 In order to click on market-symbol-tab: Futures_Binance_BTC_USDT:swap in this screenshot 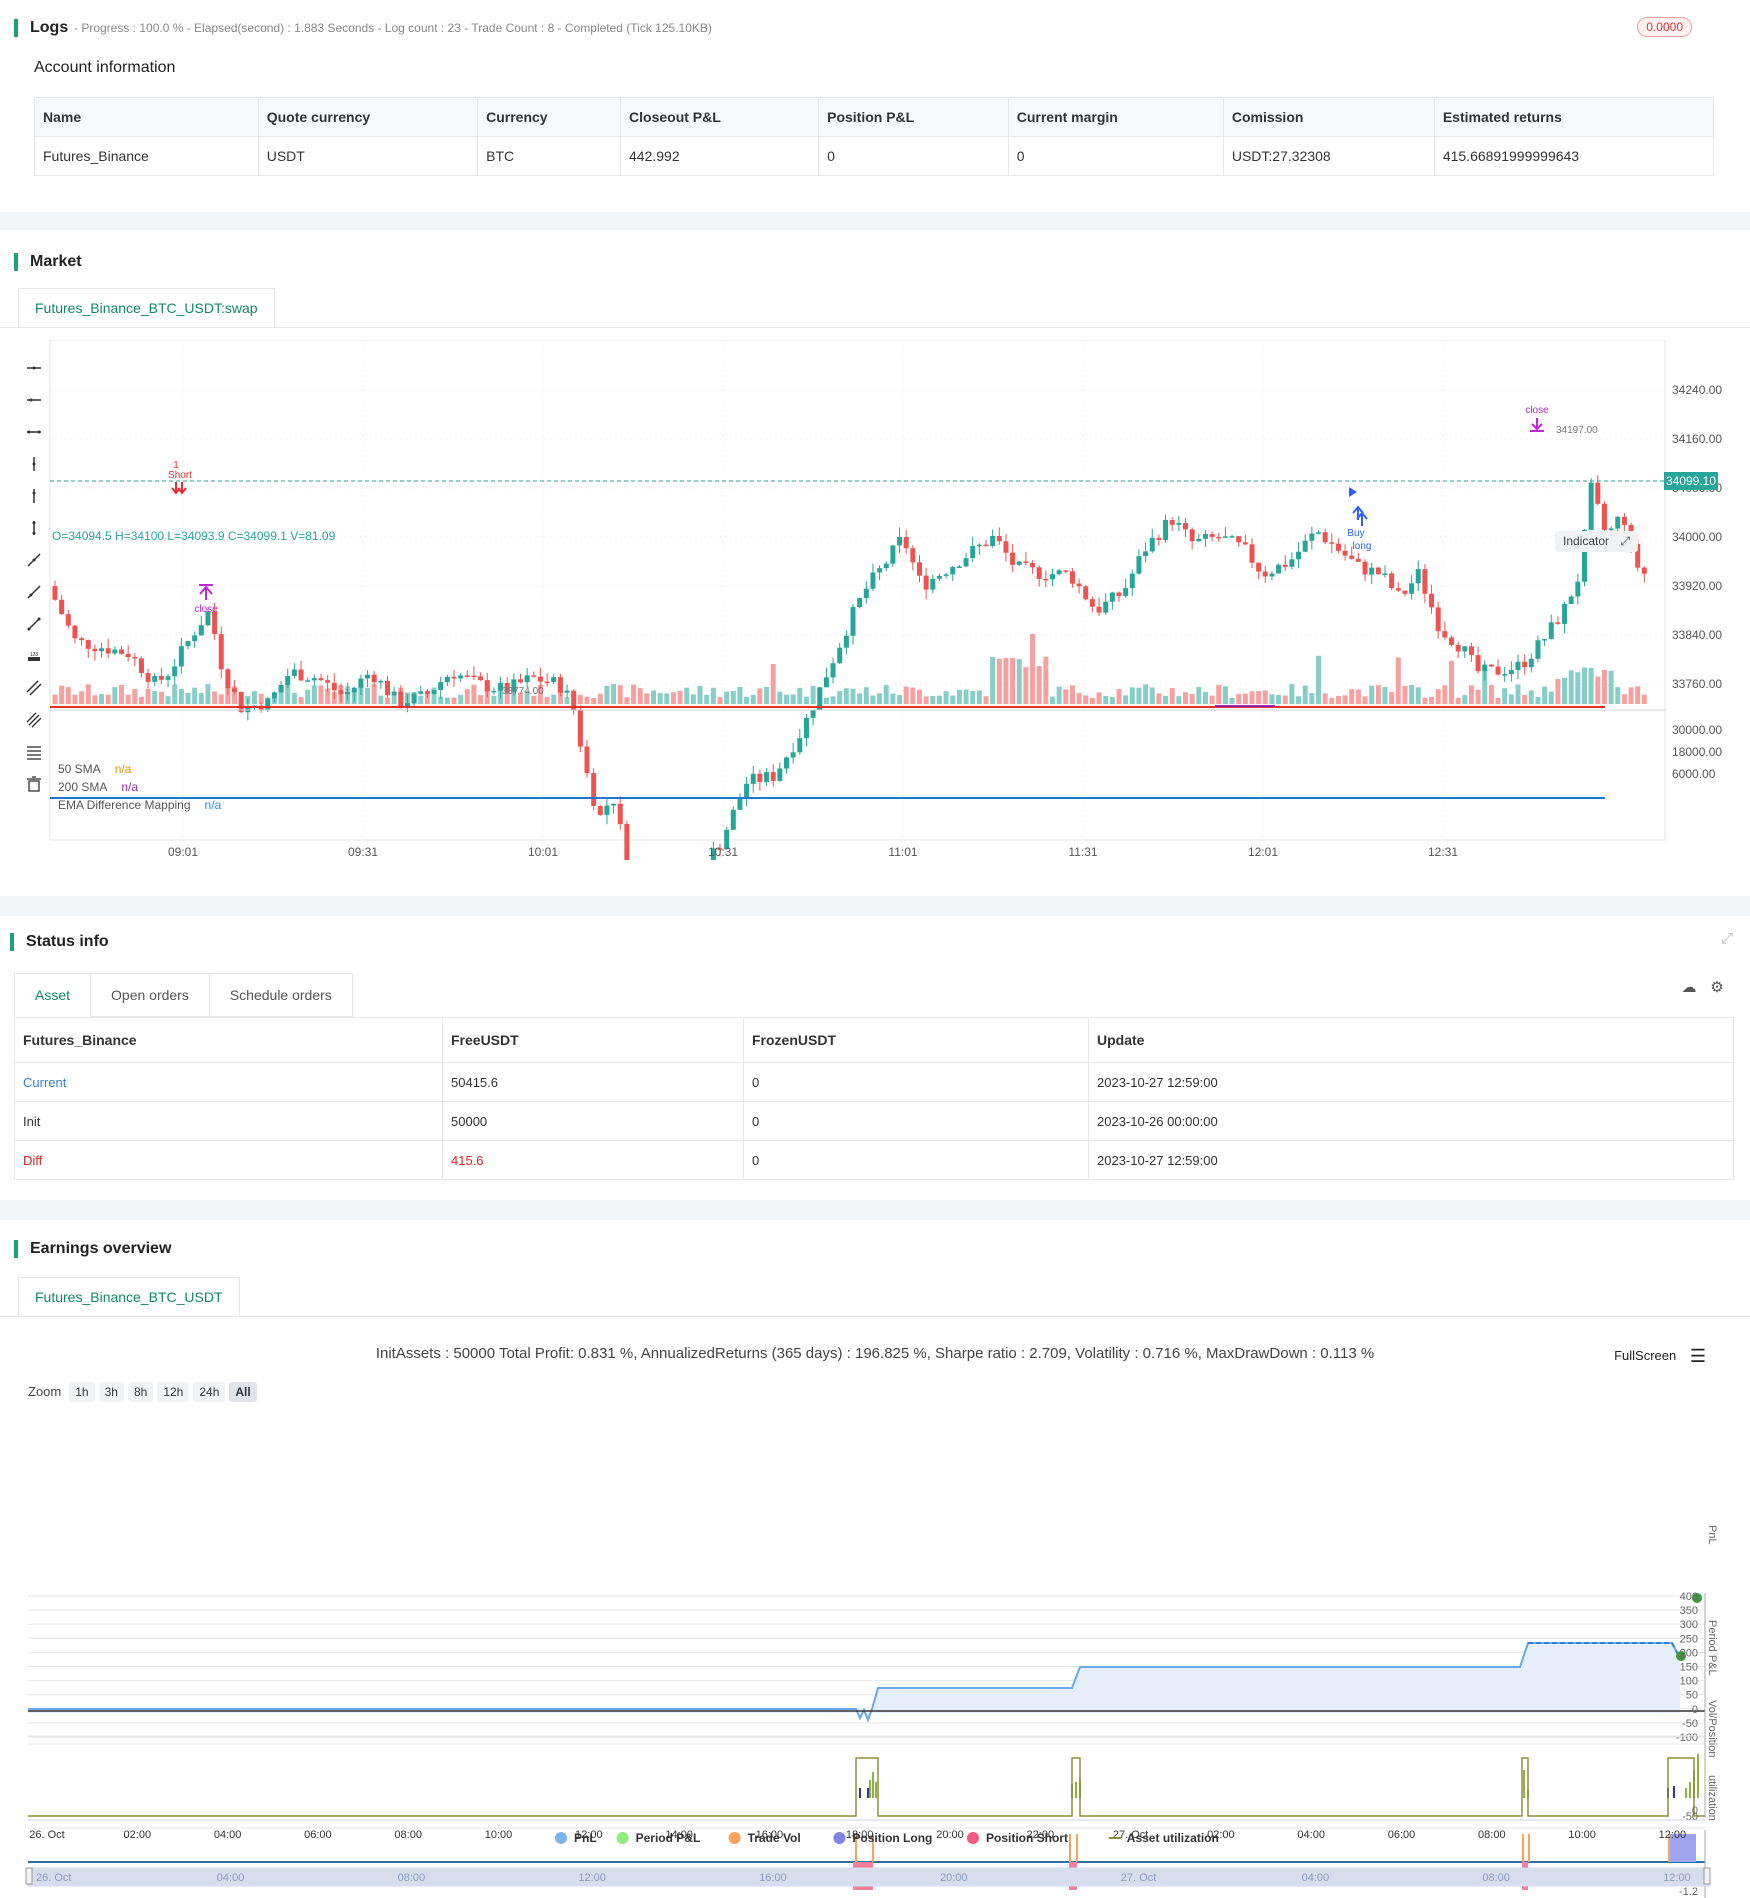, I will do `click(146, 307)`.